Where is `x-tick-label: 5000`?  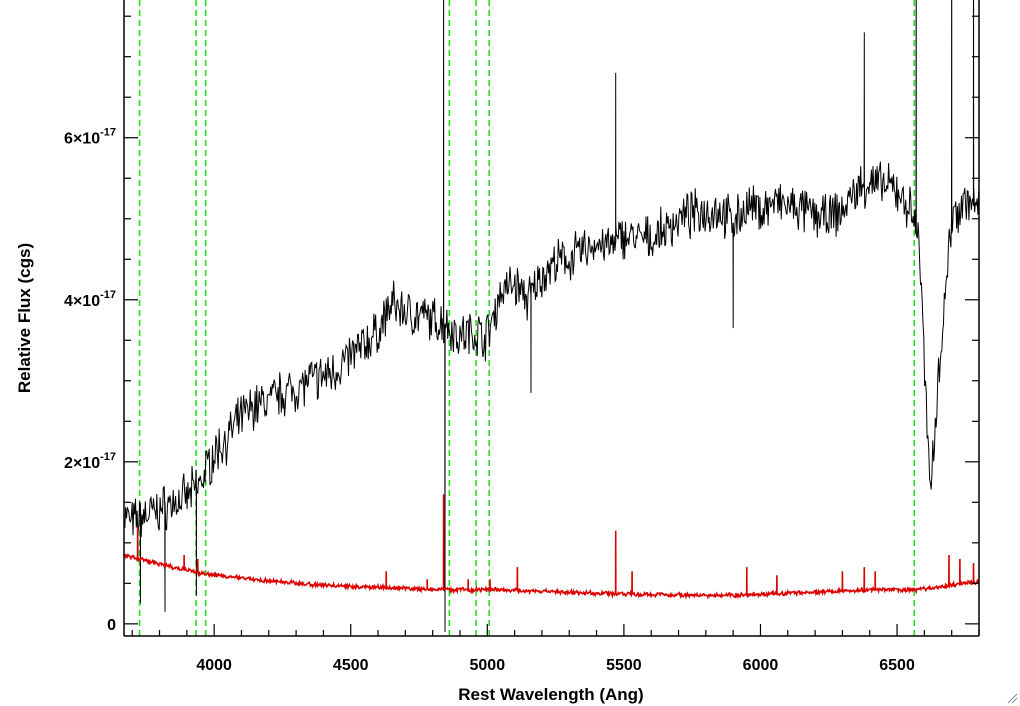
x-tick-label: 5000 is located at coordinates (488, 665).